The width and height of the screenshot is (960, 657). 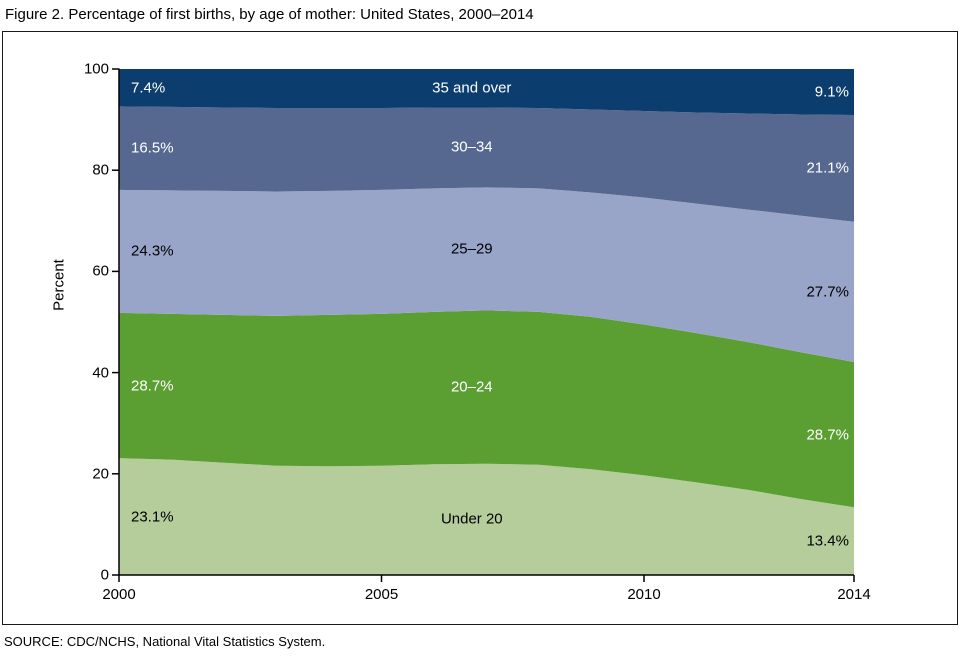 What do you see at coordinates (486, 92) in the screenshot?
I see `area-band-35-and-over` at bounding box center [486, 92].